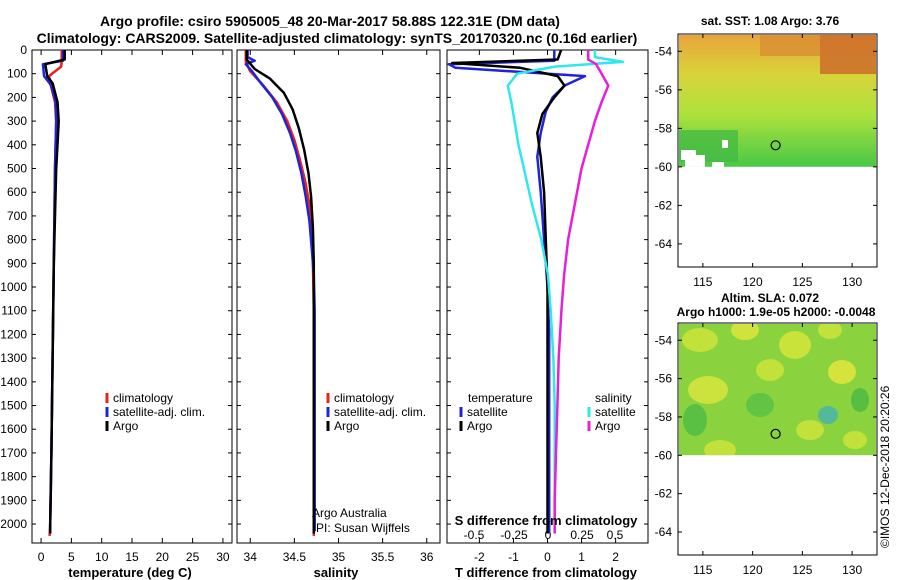 This screenshot has width=900, height=580. Describe the element at coordinates (664, 51) in the screenshot. I see `map-y-tick-label: -54` at that location.